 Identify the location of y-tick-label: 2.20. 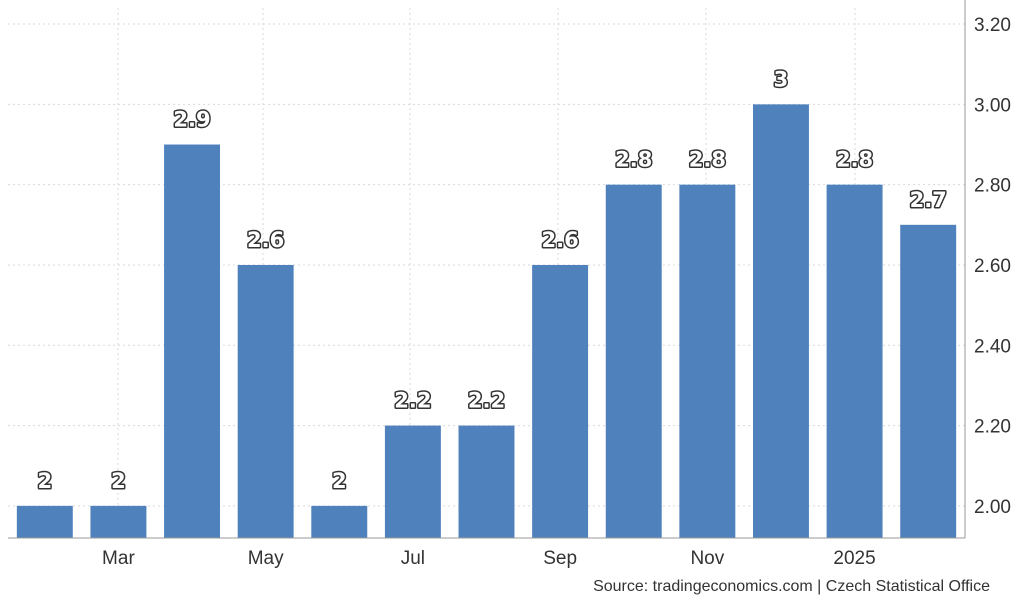
(992, 427).